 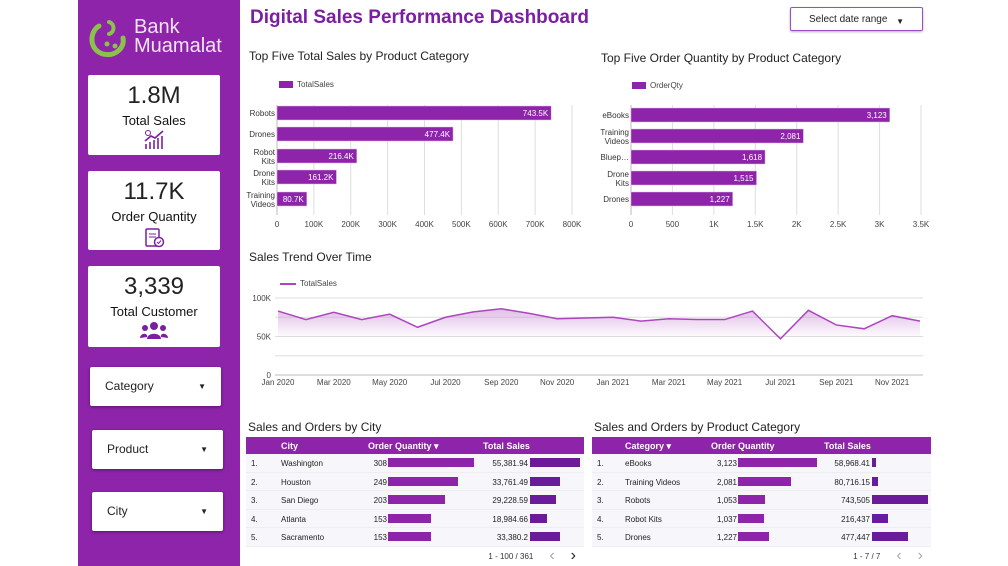 I want to click on y-category-label: Drones, so click(x=616, y=199).